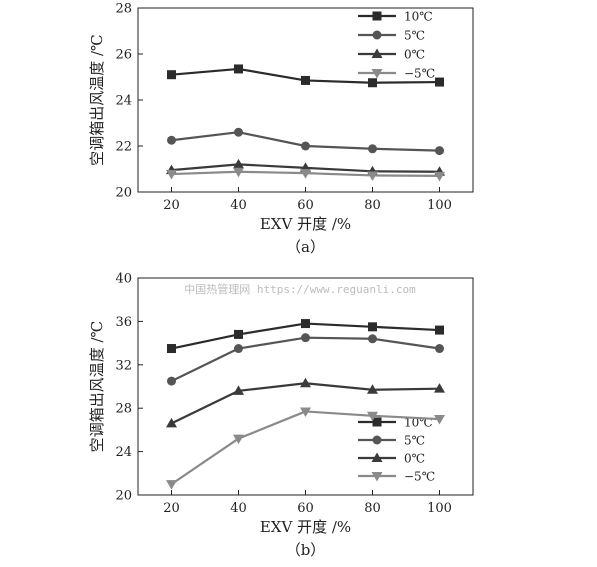  I want to click on chart-a-x-tick-label: 80, so click(372, 205).